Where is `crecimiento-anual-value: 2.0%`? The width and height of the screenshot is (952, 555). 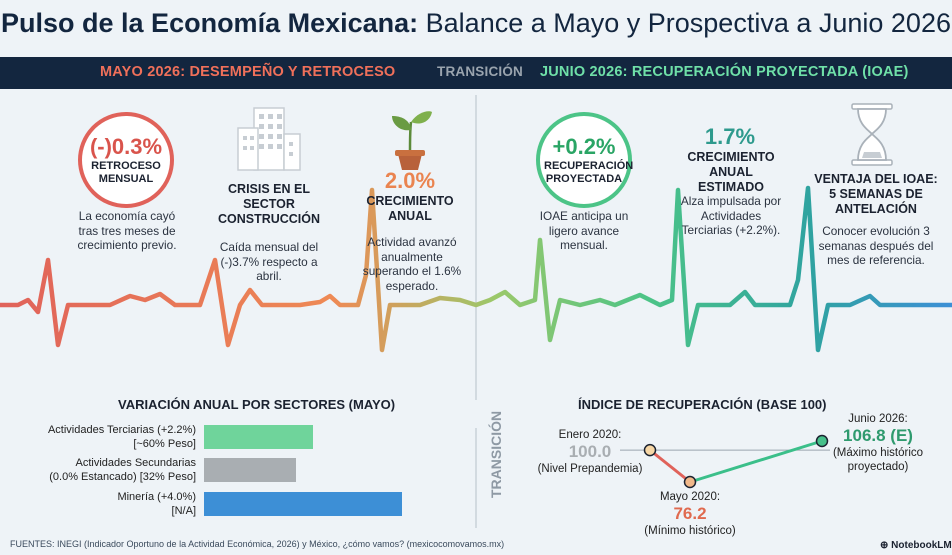
crecimiento-anual-value: 2.0% is located at coordinates (410, 180).